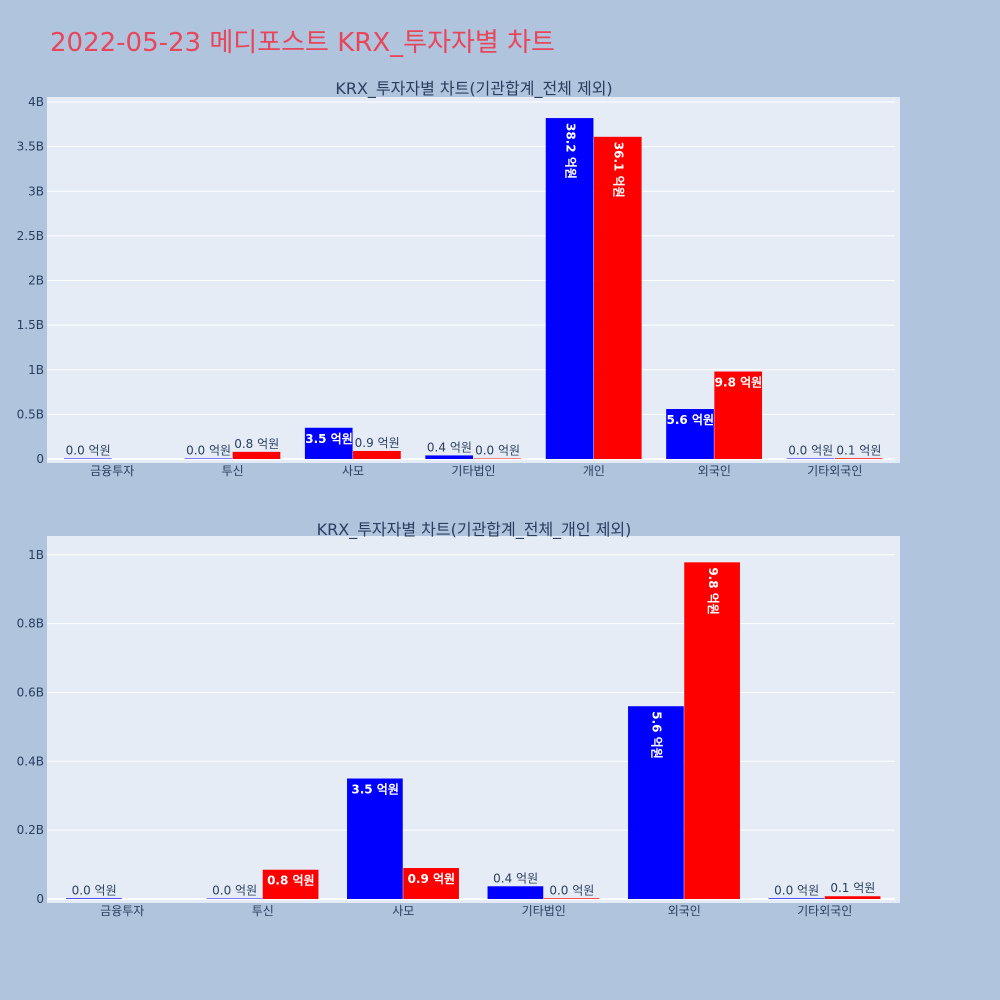  What do you see at coordinates (30, 236) in the screenshot?
I see `y-tick-label: 2.5B` at bounding box center [30, 236].